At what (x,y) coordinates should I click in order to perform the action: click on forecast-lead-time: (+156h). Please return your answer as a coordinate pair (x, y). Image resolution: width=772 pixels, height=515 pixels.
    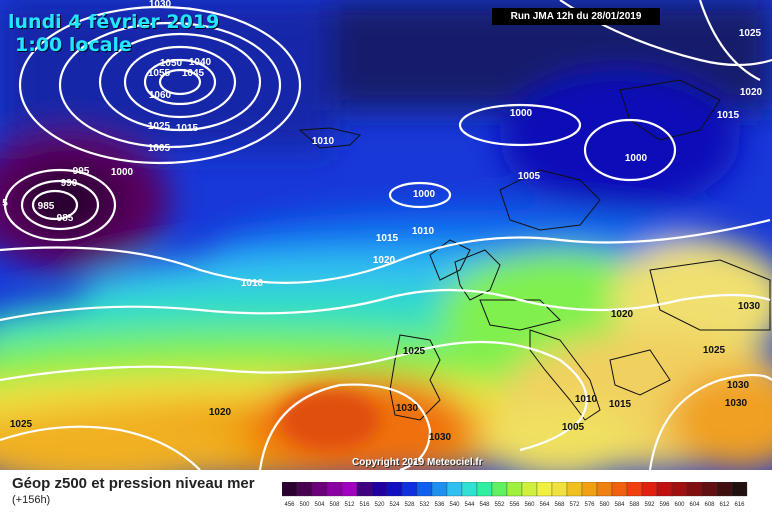
    Looking at the image, I should click on (31, 500).